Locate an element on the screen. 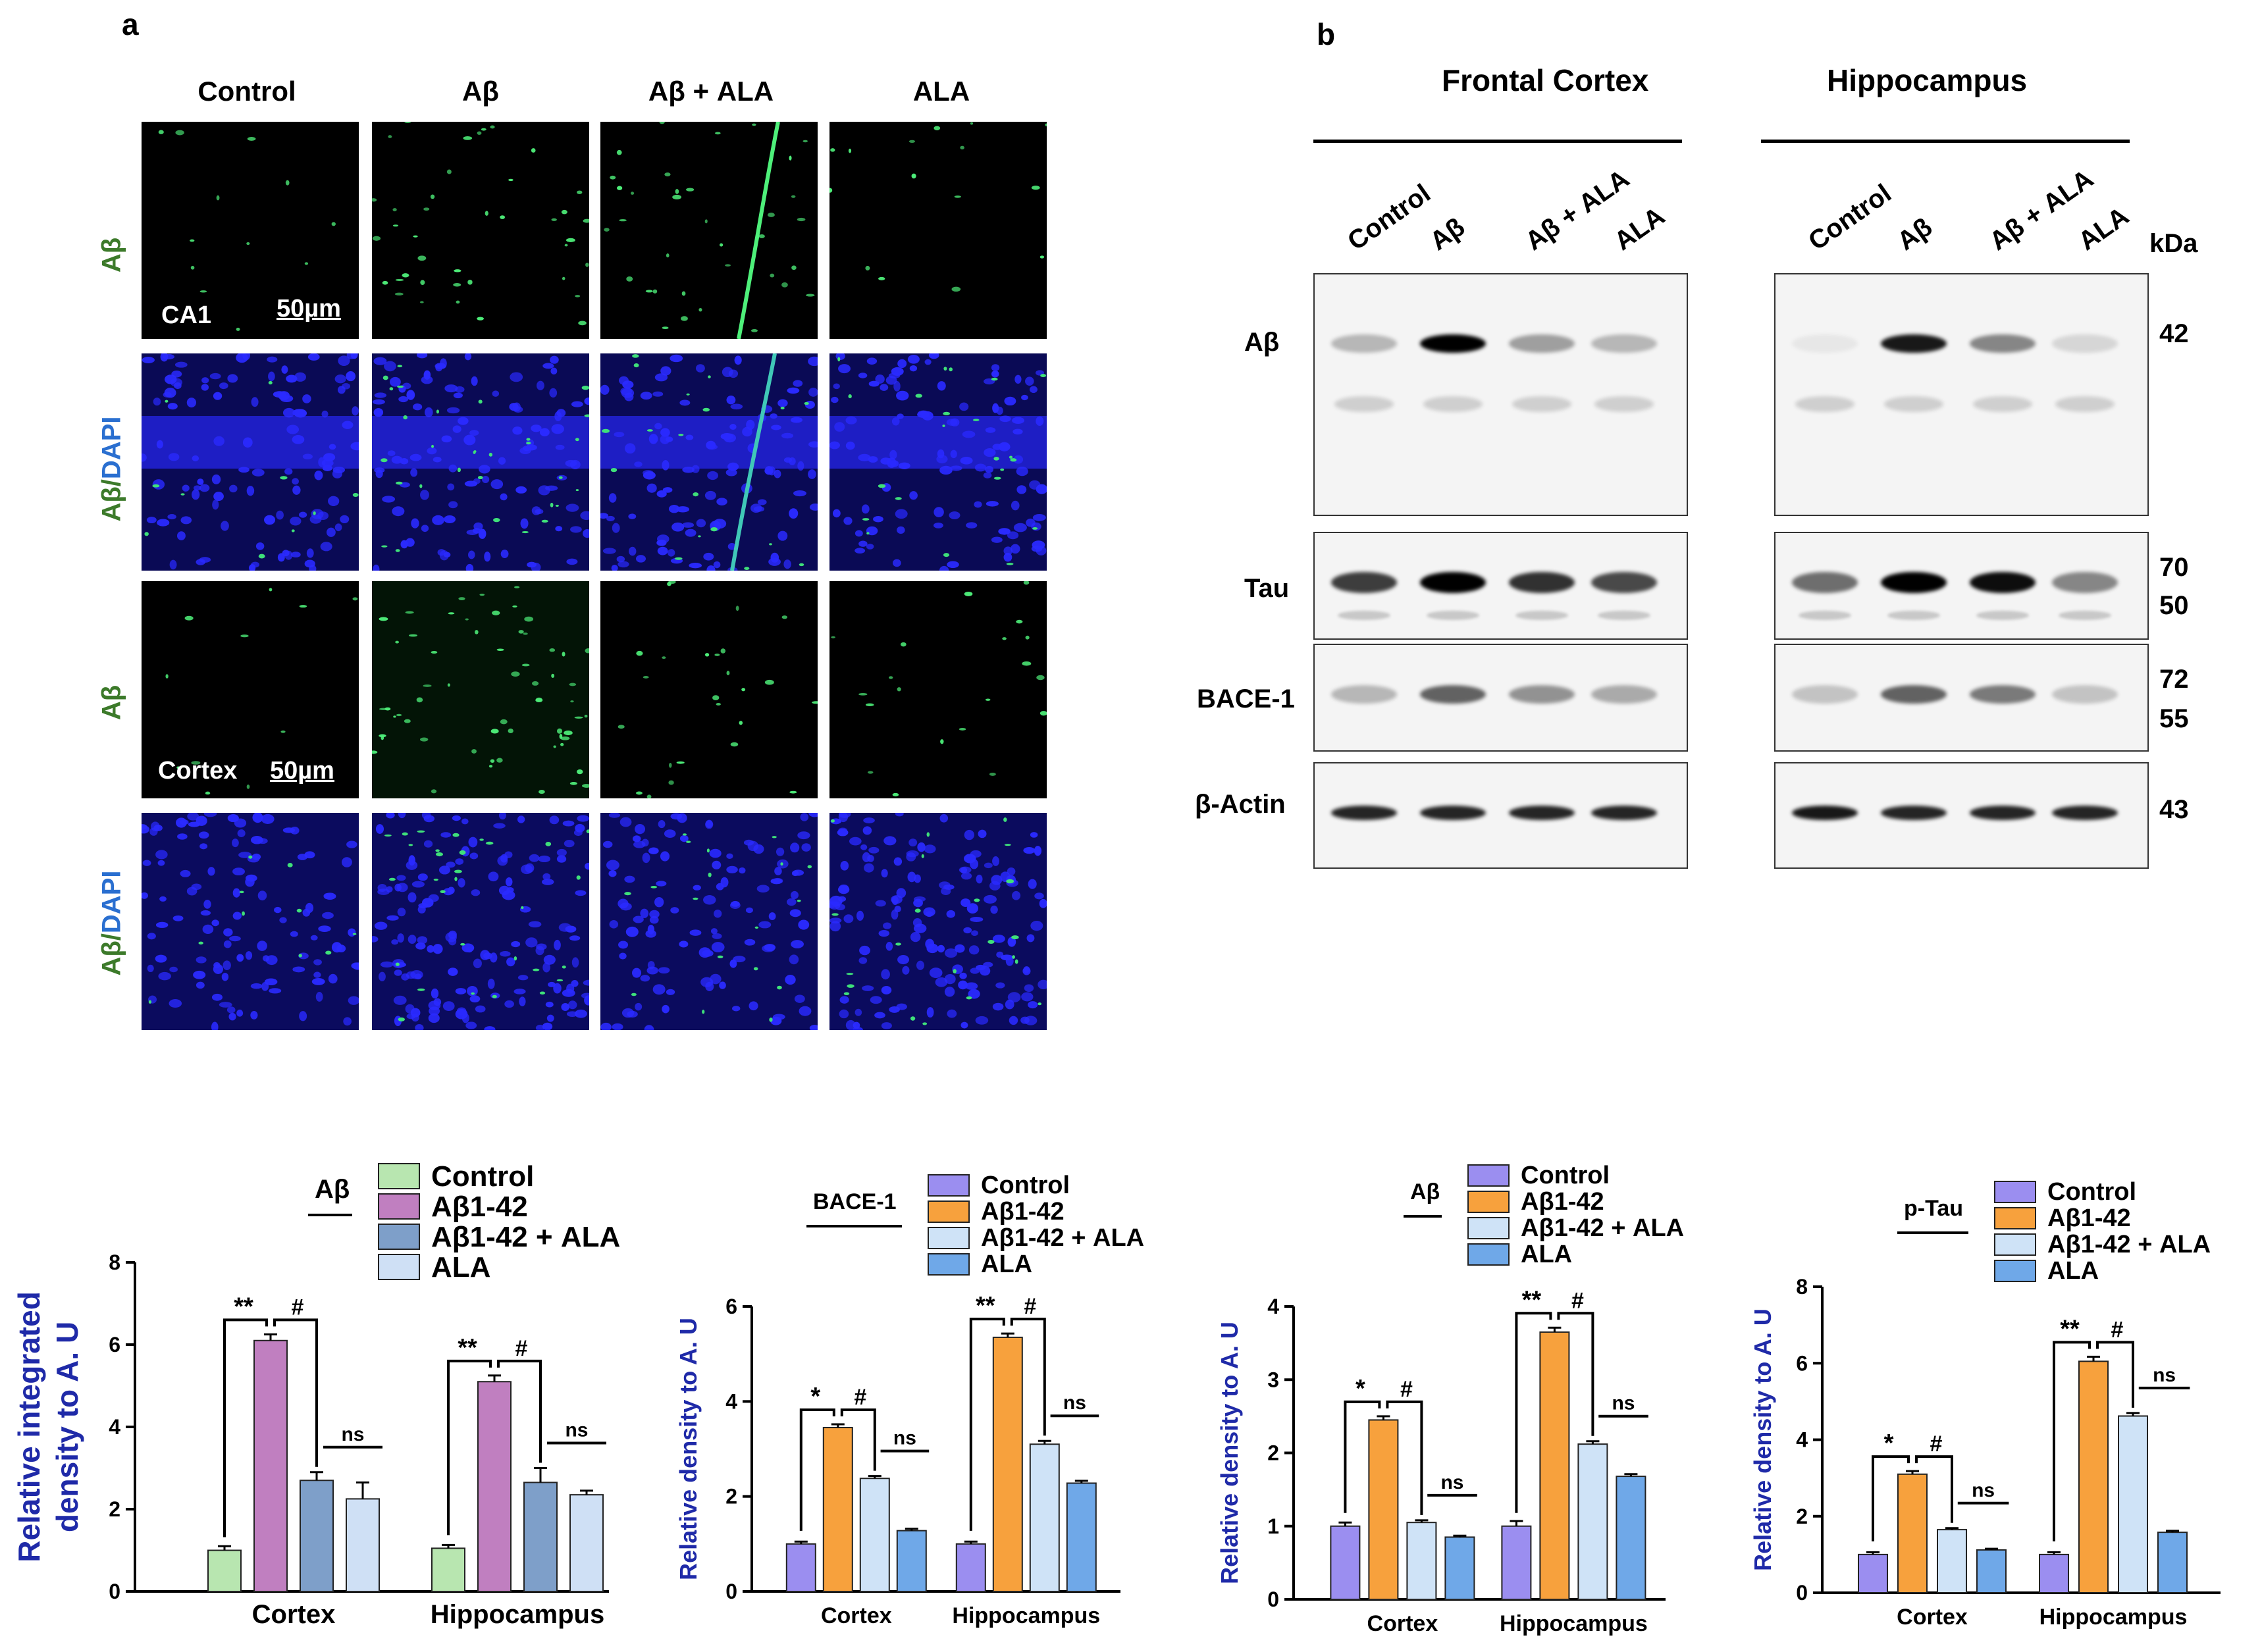 The height and width of the screenshot is (1652, 2262). legend-entry: Aβ1-42 is located at coordinates (479, 1207).